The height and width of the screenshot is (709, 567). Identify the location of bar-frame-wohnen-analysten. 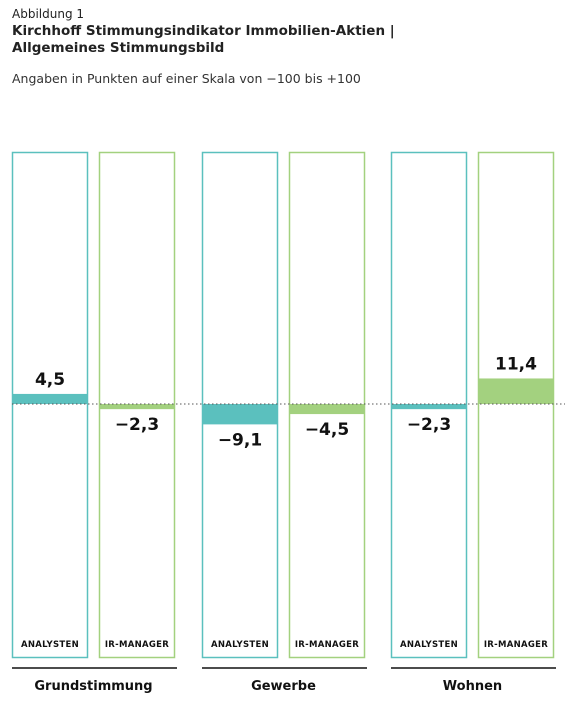
(429, 405).